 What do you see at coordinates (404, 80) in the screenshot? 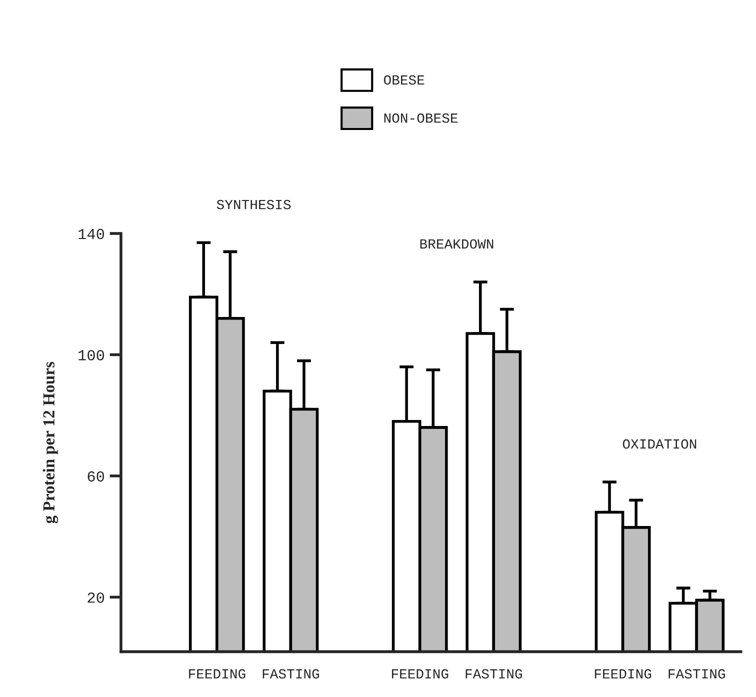
I see `legend-label: OBESE` at bounding box center [404, 80].